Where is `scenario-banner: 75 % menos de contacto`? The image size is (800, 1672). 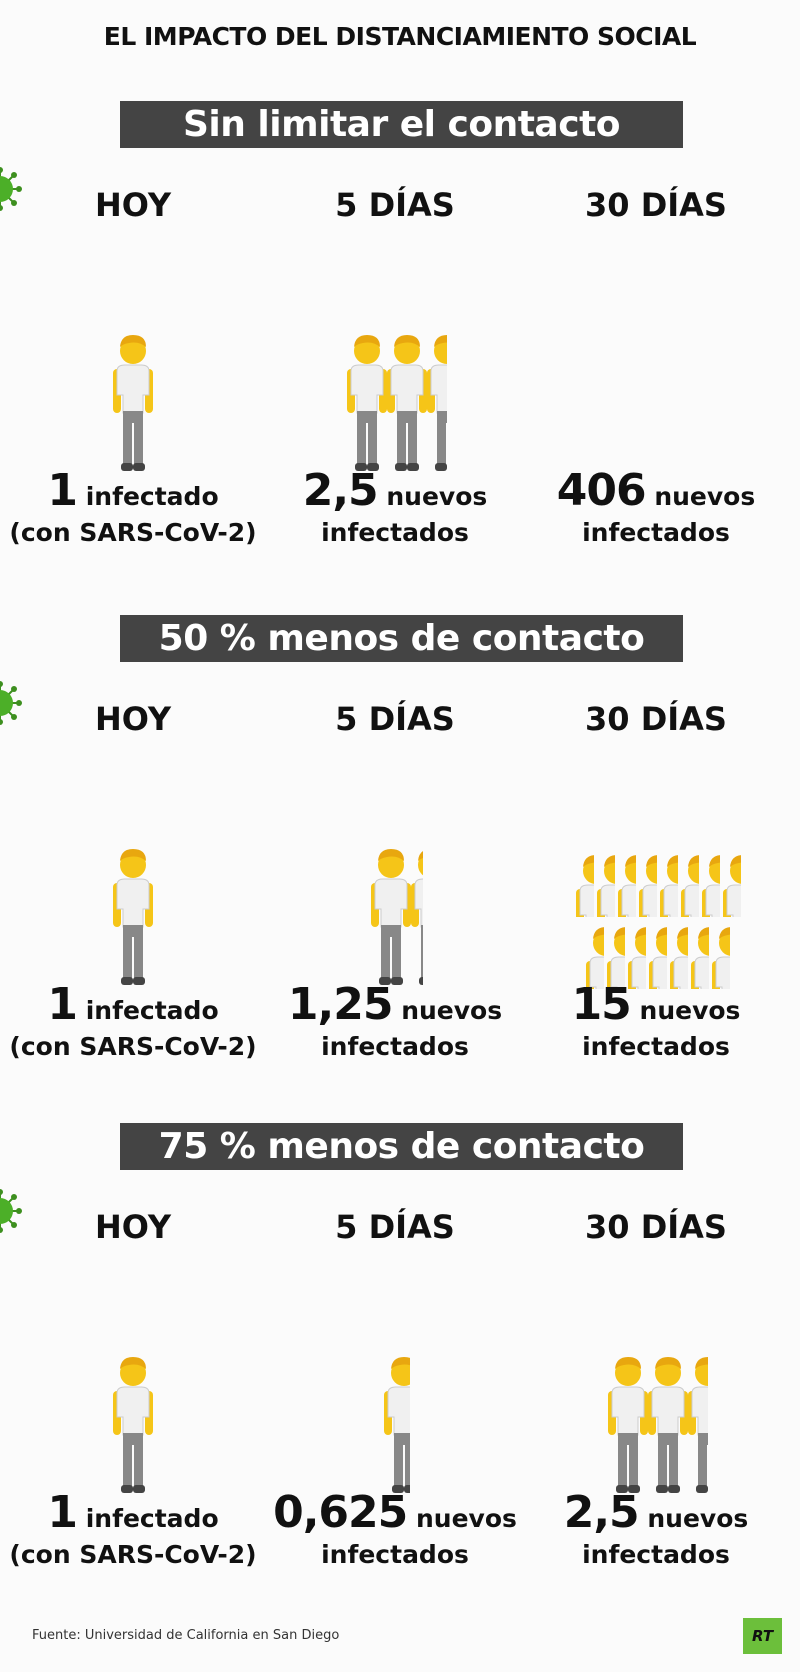
scenario-banner: 75 % menos de contacto is located at coordinates (401, 1146).